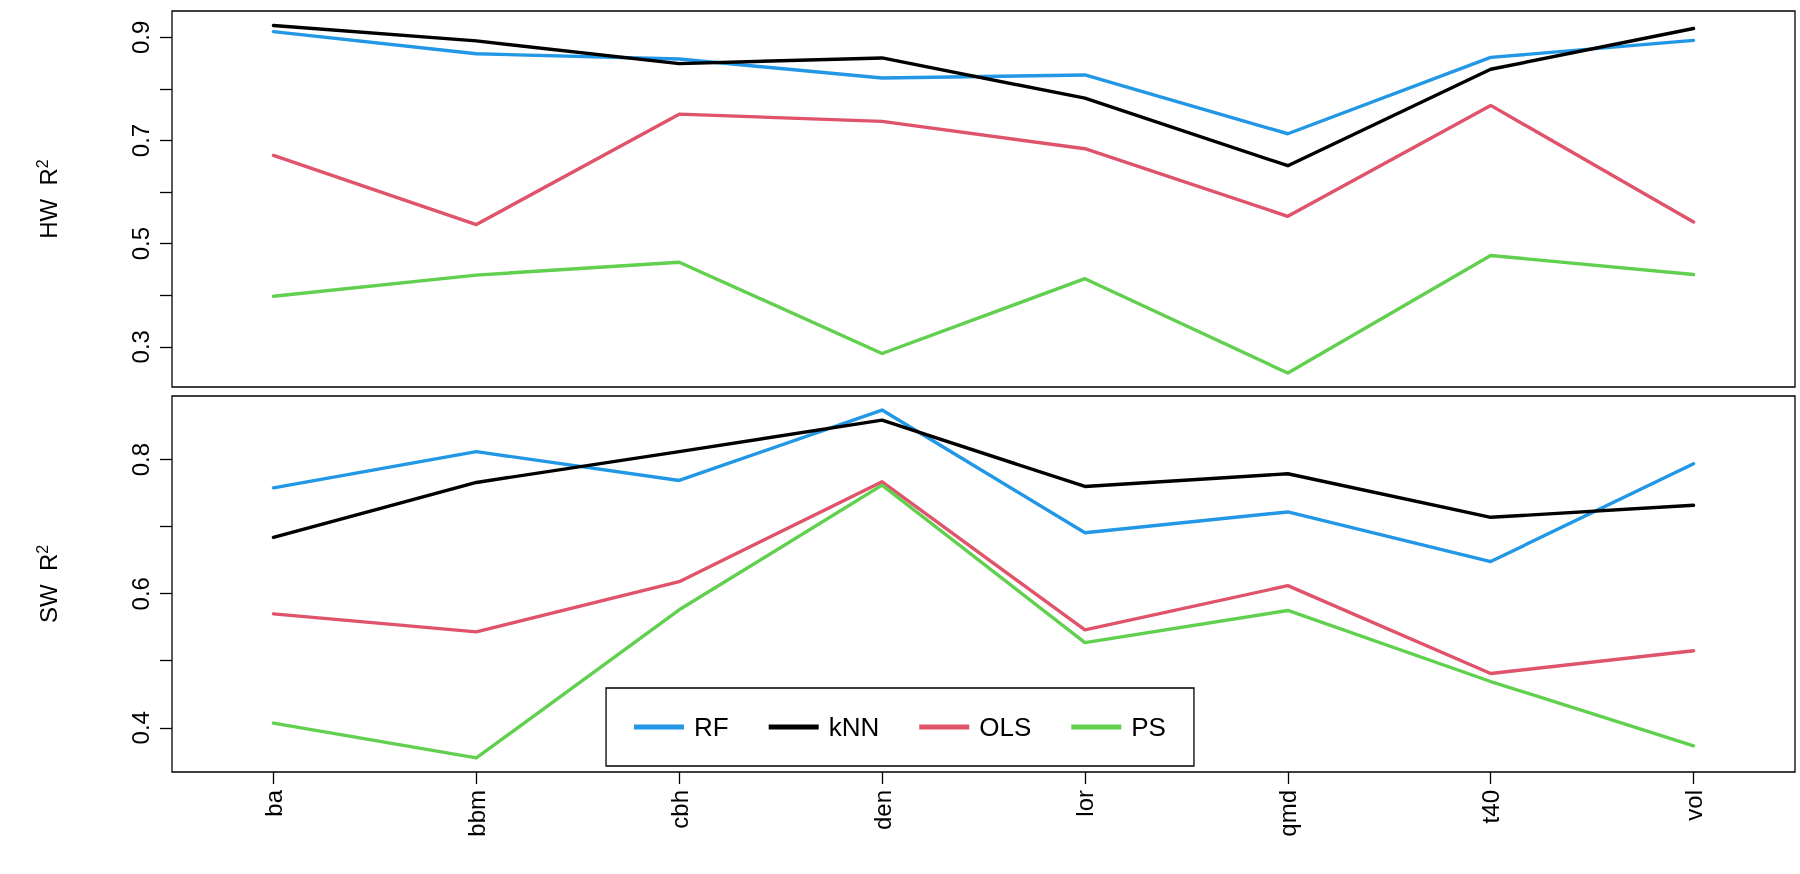 The width and height of the screenshot is (1800, 874). Describe the element at coordinates (854, 727) in the screenshot. I see `legend-label: kNN` at that location.